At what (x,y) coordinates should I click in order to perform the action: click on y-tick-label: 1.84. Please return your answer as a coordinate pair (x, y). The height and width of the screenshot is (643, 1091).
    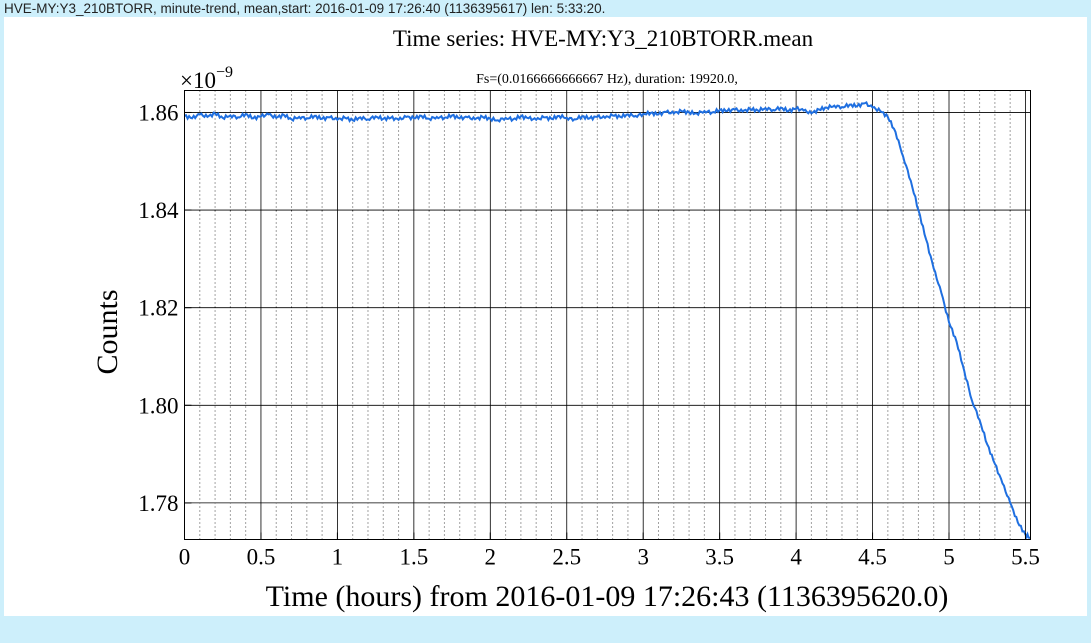
    Looking at the image, I should click on (158, 210).